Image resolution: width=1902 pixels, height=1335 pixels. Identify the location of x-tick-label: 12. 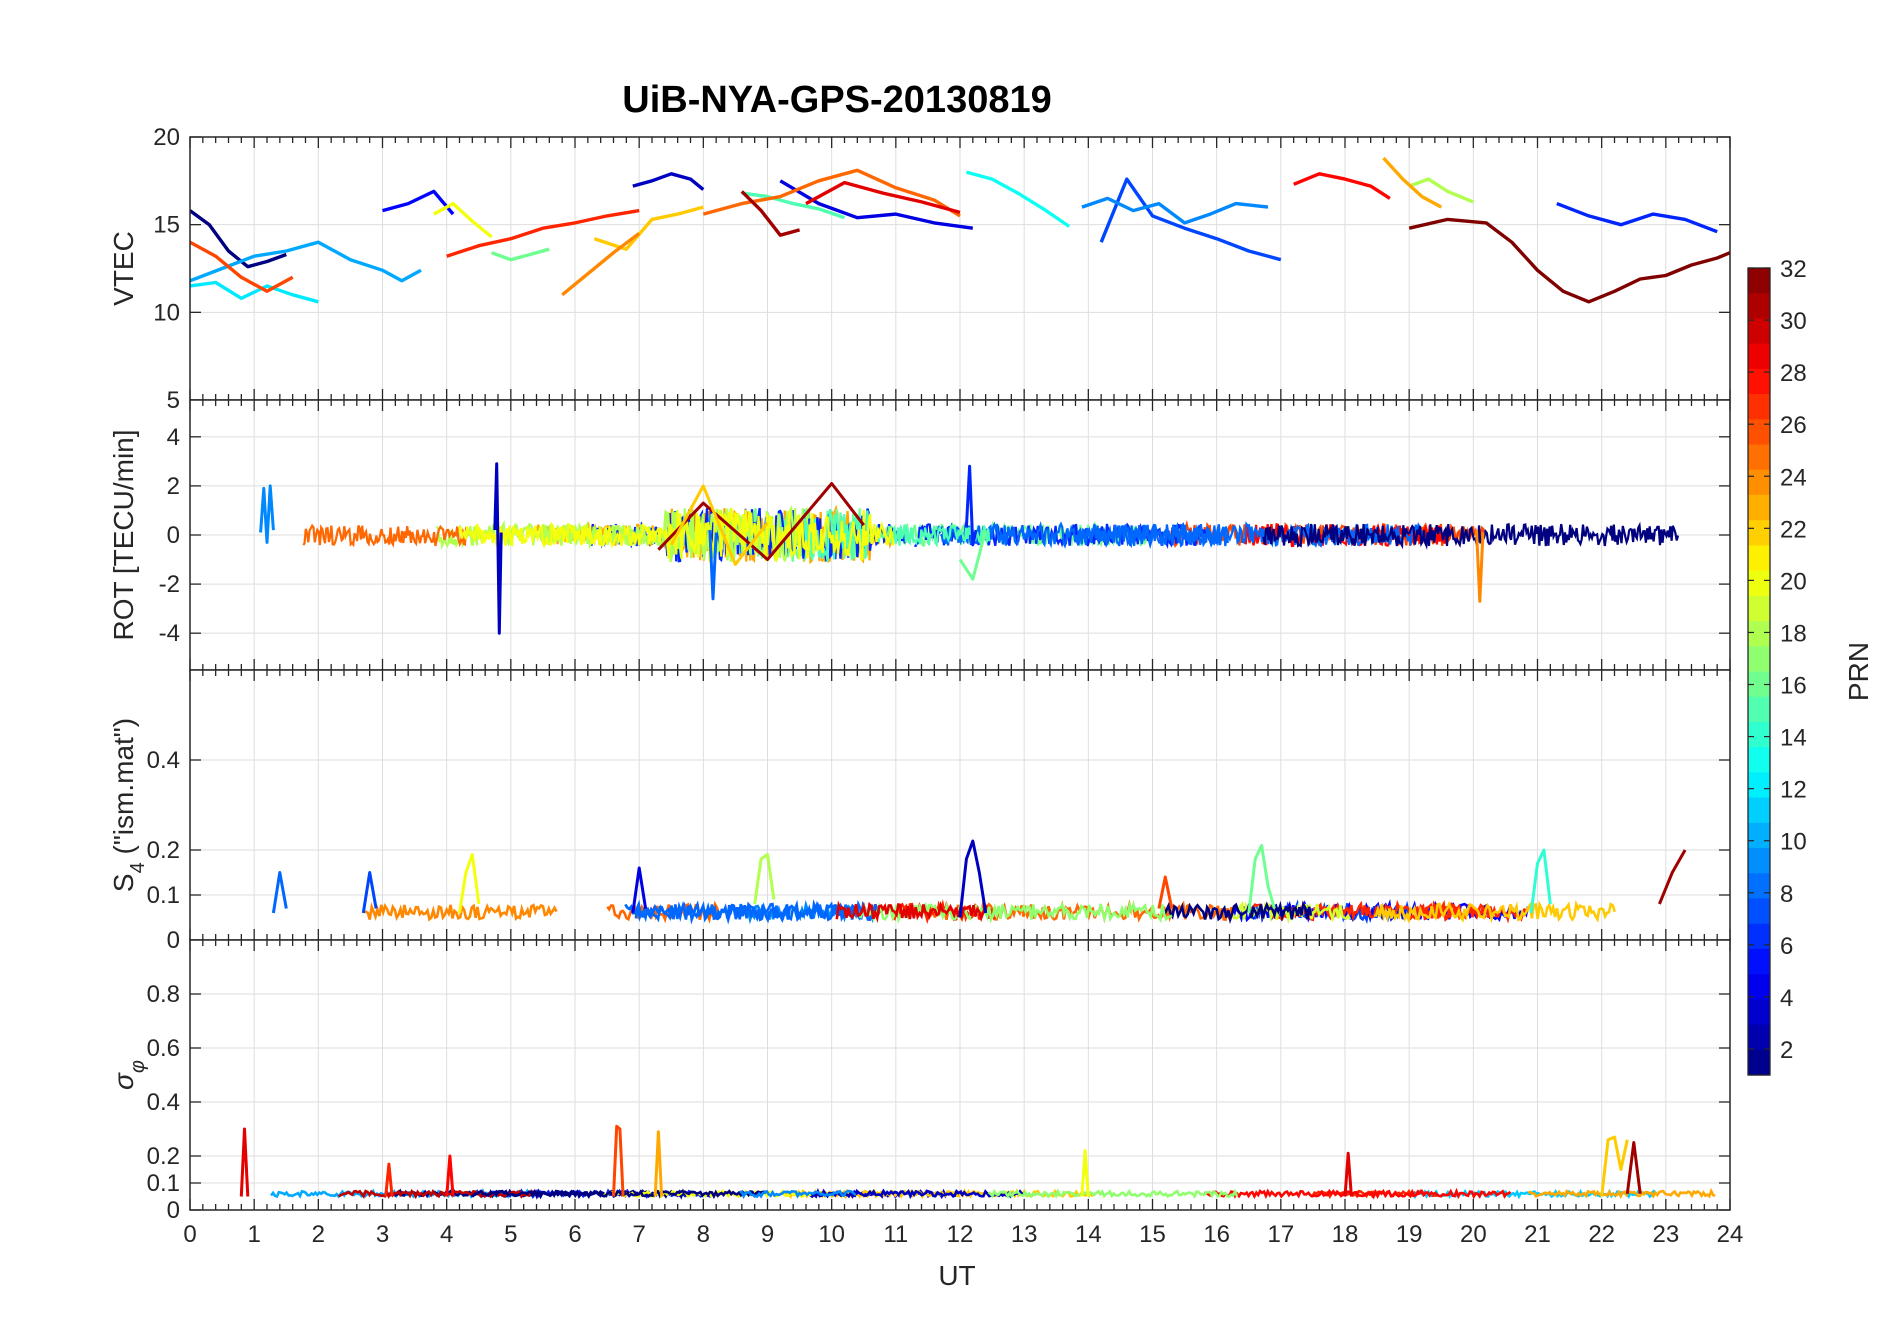
(960, 1234).